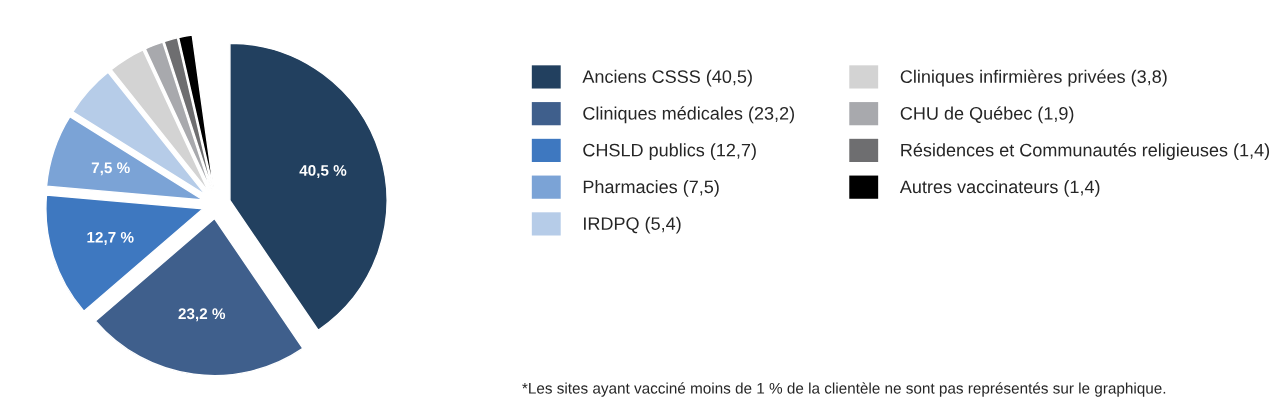 The height and width of the screenshot is (409, 1273). Describe the element at coordinates (110, 169) in the screenshot. I see `data-label: 7,5 %` at that location.